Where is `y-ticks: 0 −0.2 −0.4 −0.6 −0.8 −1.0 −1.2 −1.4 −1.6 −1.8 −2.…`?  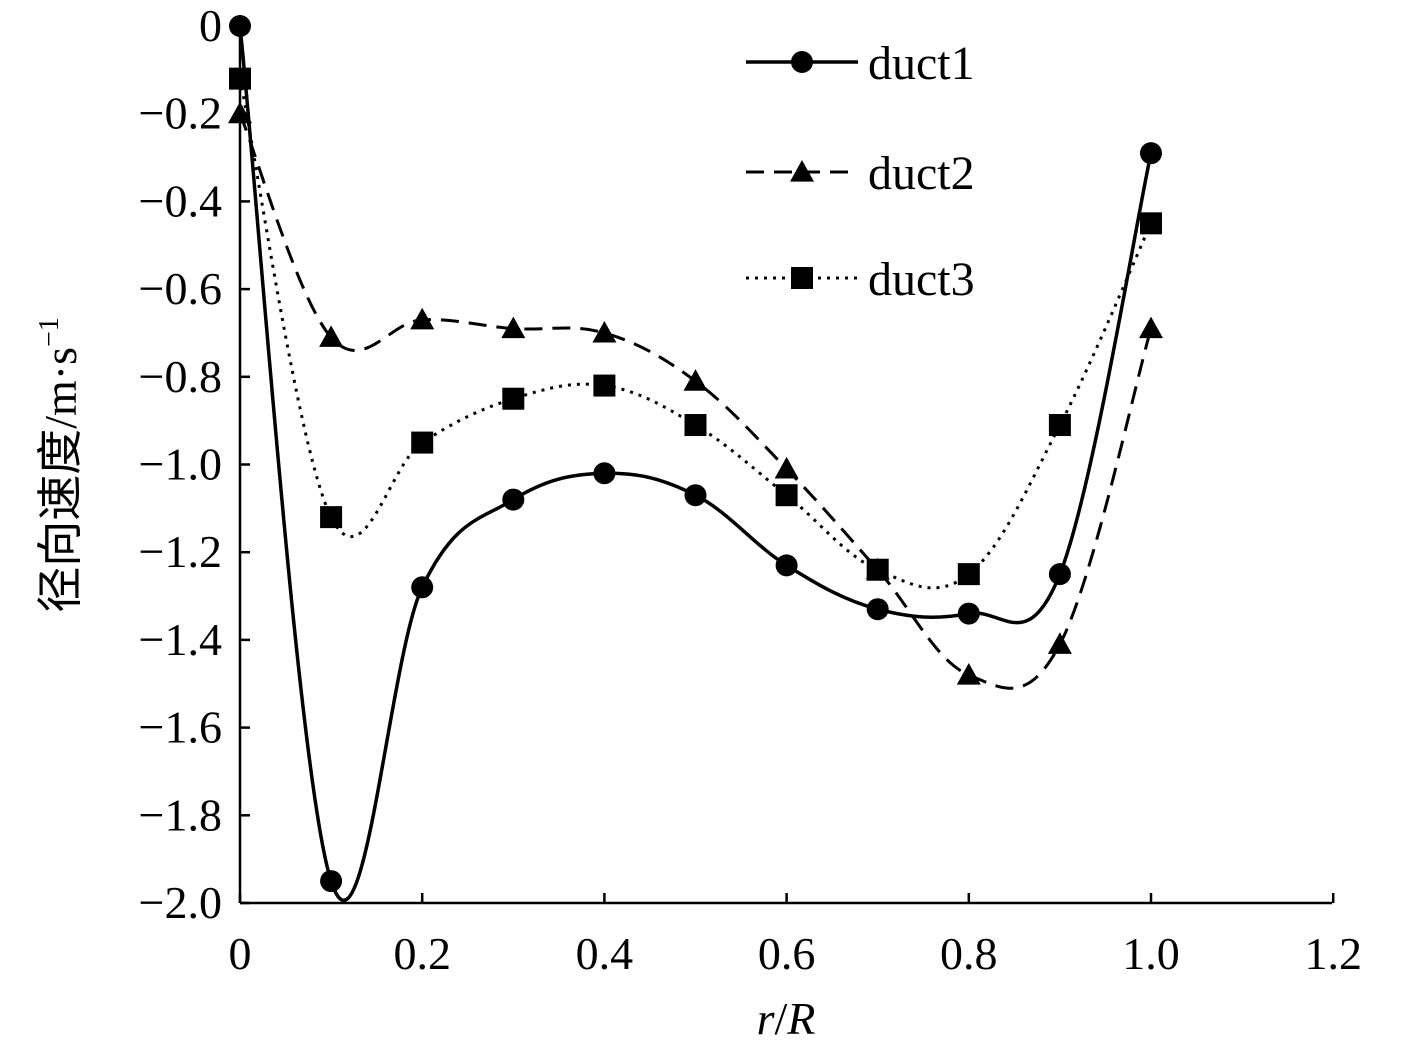
y-ticks: 0 −0.2 −0.4 −0.6 −0.8 −1.0 −1.2 −1.4 −1.6 −1.8 −2.… is located at coordinates (194, 464).